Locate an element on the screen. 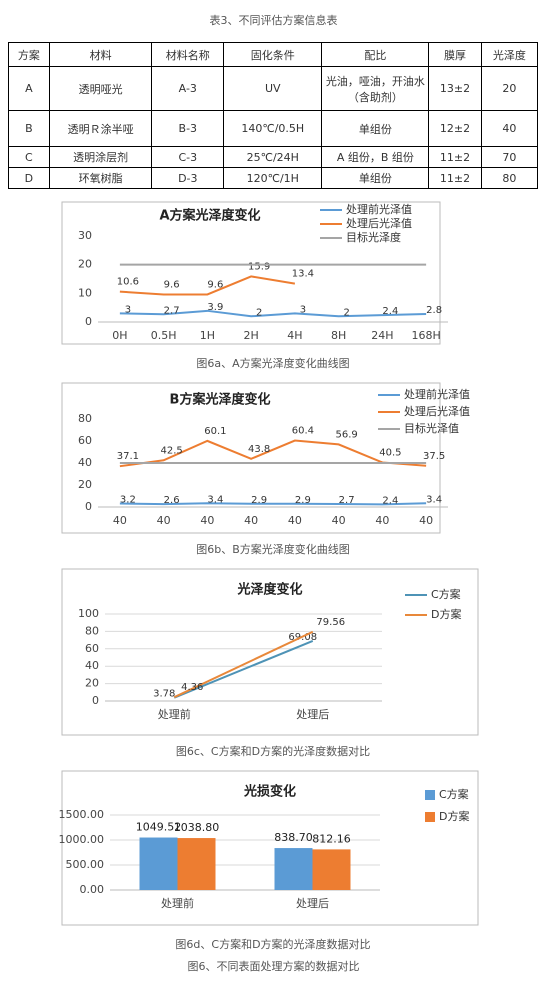 The height and width of the screenshot is (990, 547). data-label: 40.5 is located at coordinates (390, 452).